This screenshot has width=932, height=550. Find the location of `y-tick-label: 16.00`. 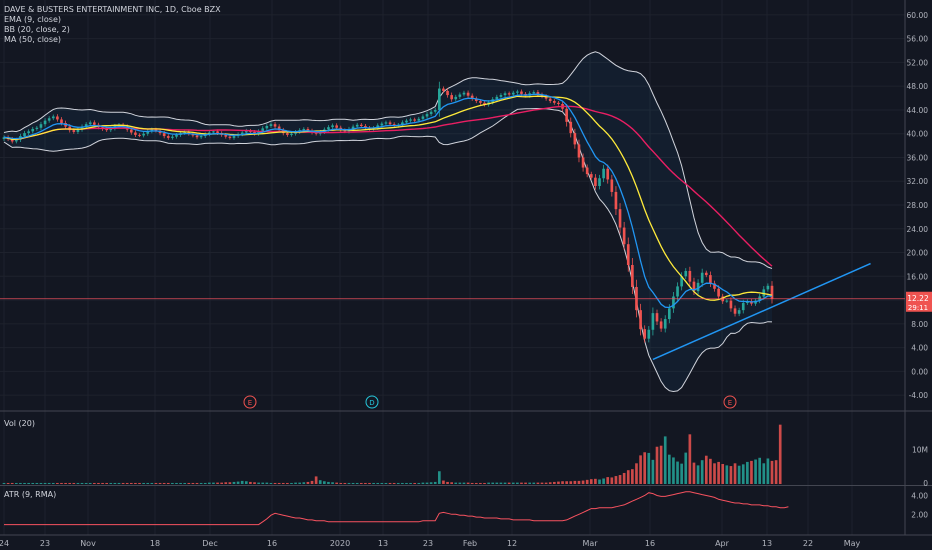

y-tick-label: 16.00 is located at coordinates (918, 276).